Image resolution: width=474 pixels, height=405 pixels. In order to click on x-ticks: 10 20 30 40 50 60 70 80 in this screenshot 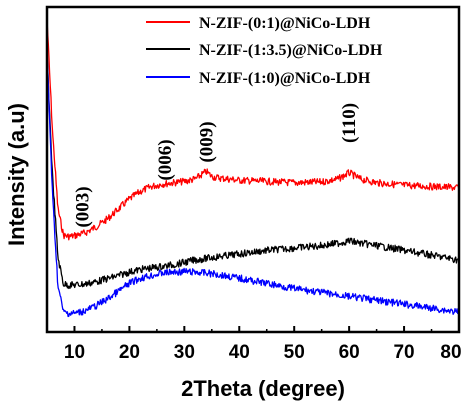, I will do `click(263, 344)`.